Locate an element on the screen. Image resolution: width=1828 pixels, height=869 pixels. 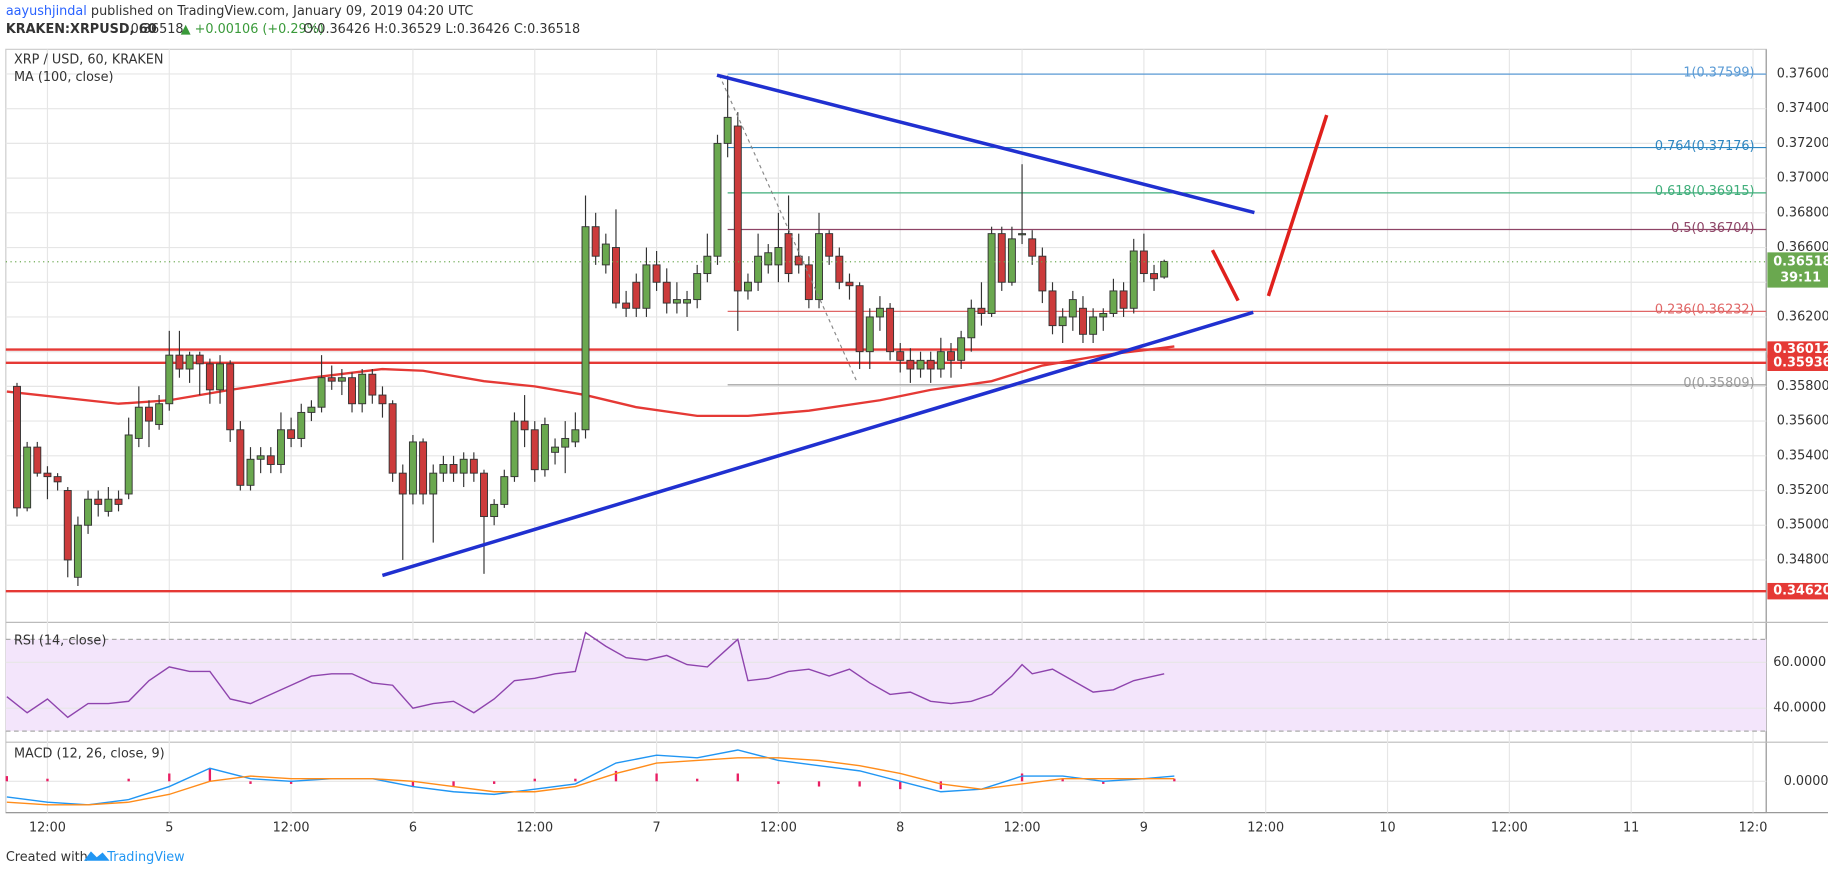
brand-logo is located at coordinates (96, 856).